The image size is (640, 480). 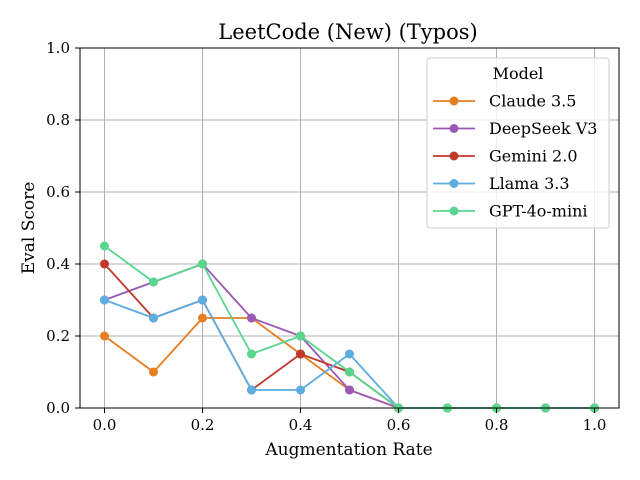 What do you see at coordinates (454, 211) in the screenshot?
I see `legend-marker-gpt-4o-mini` at bounding box center [454, 211].